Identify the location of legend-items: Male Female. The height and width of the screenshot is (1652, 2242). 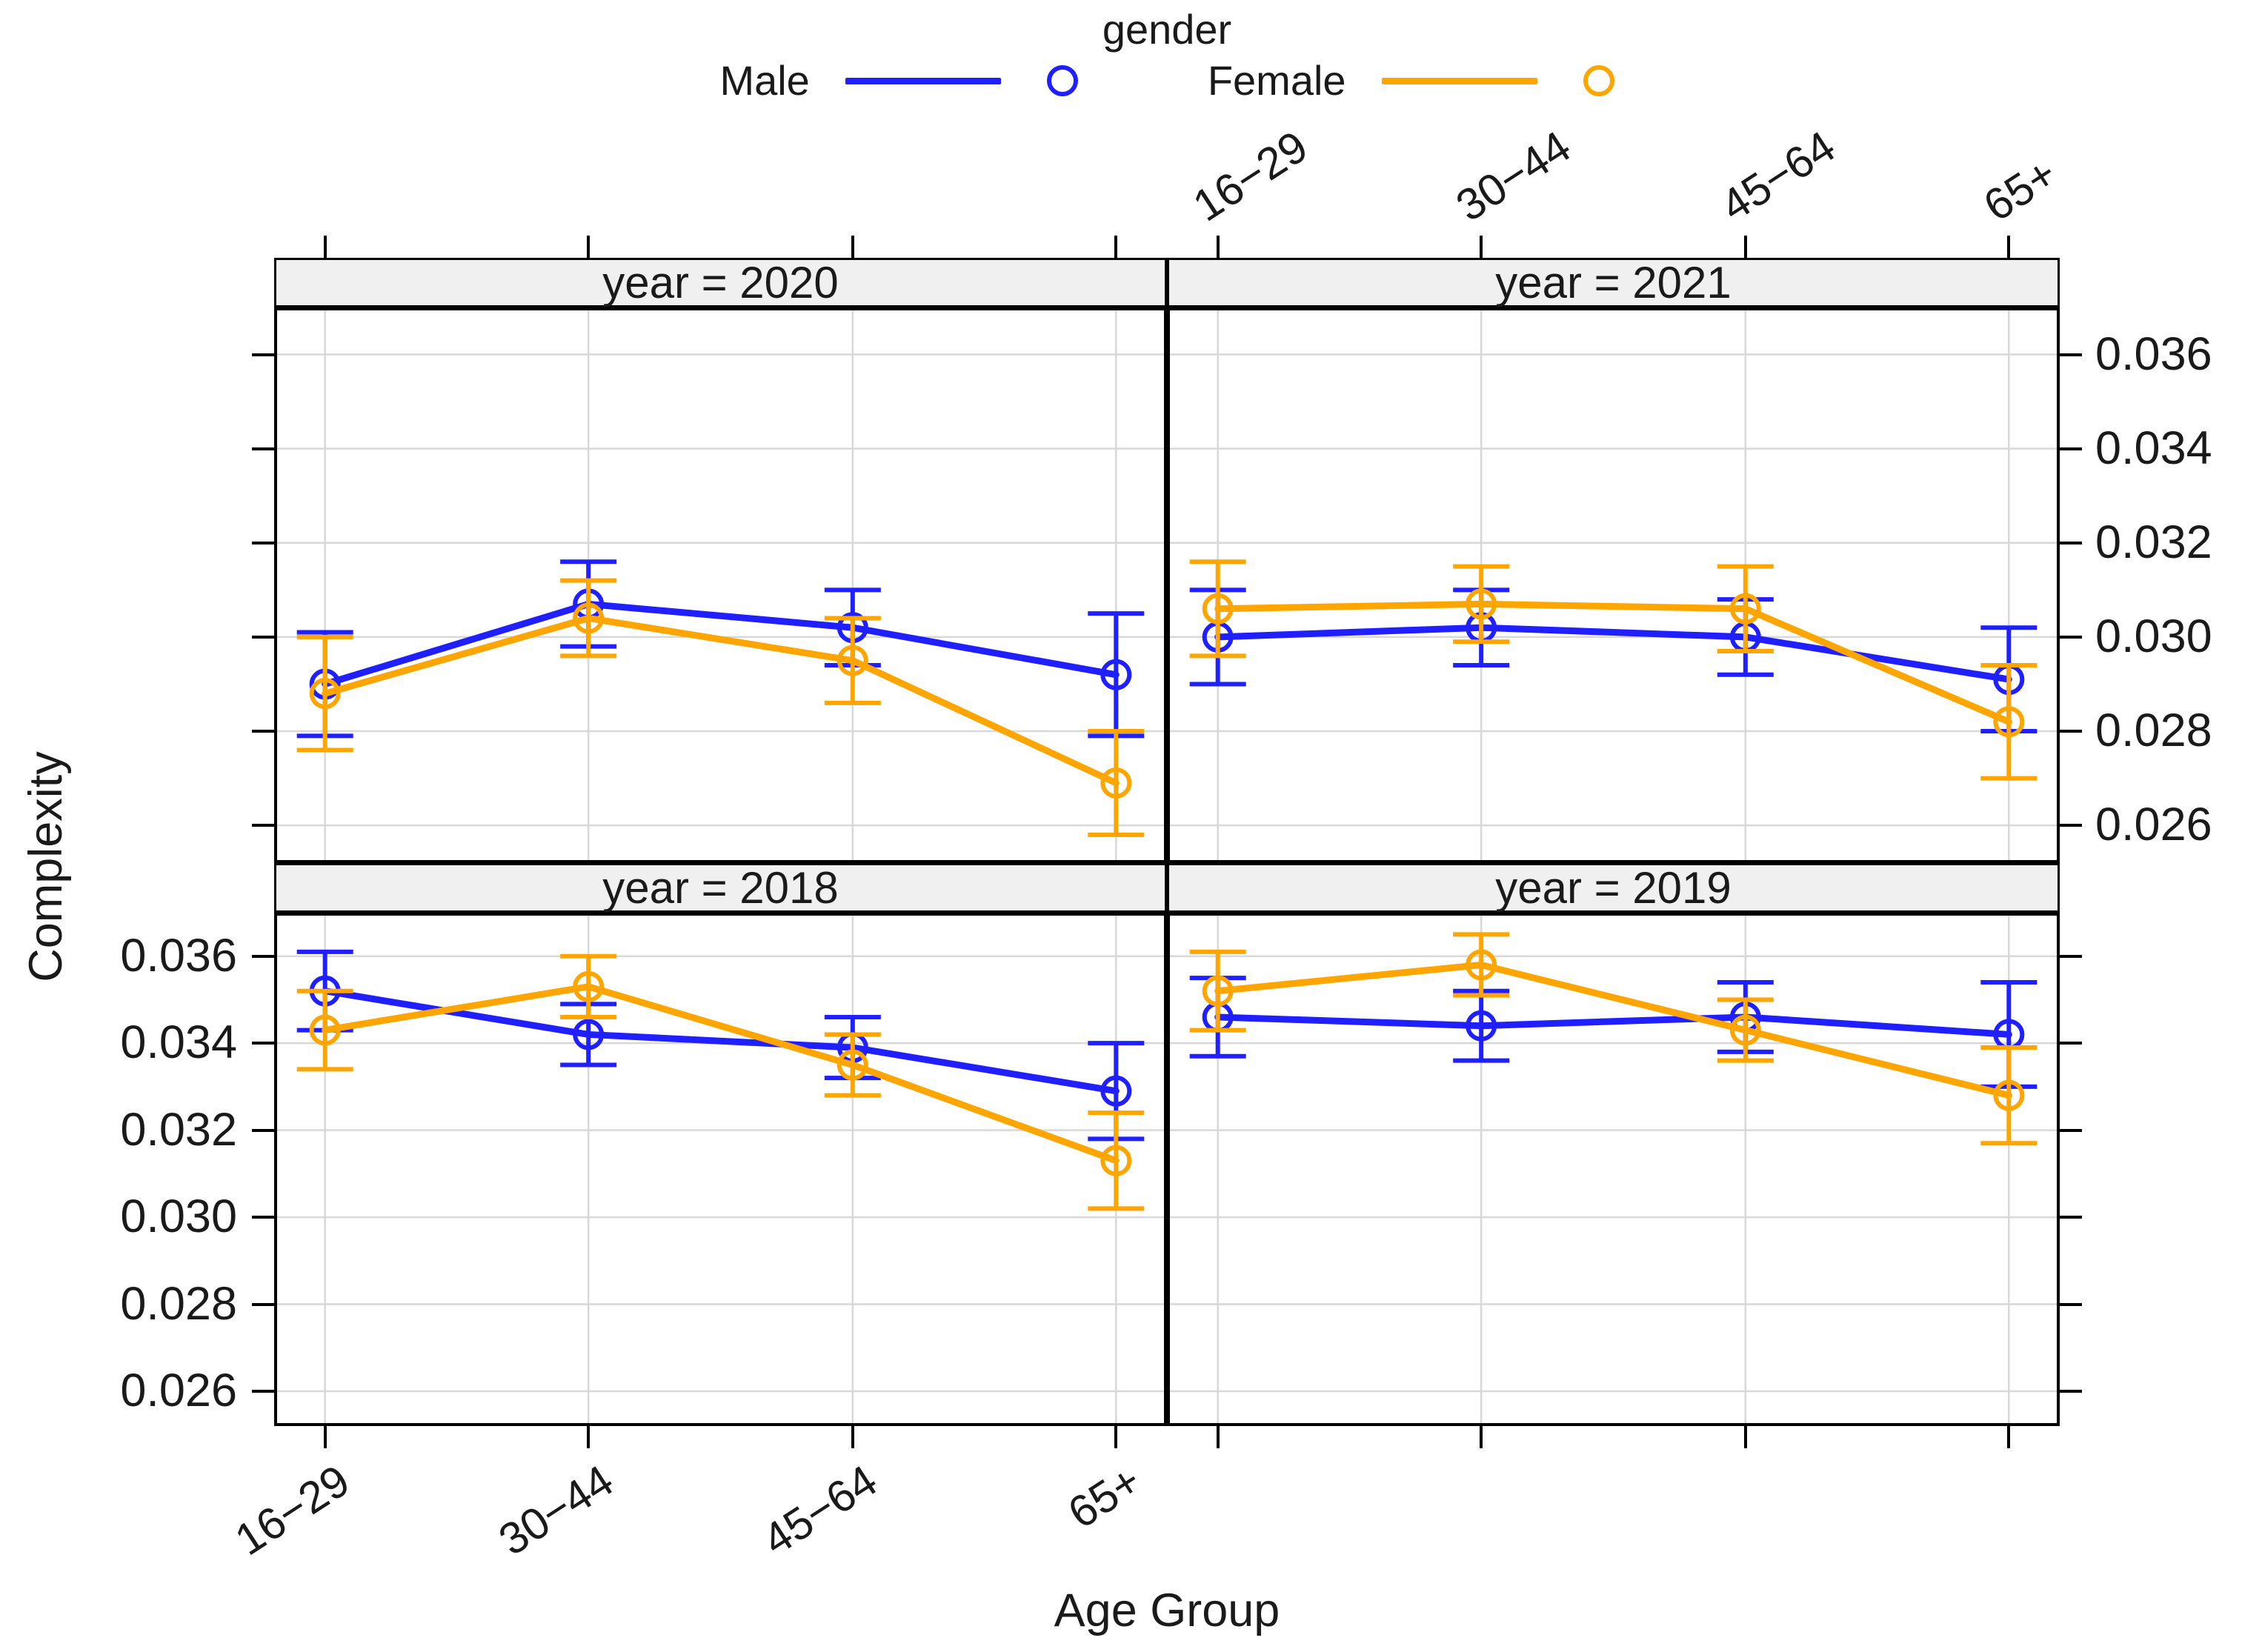
(1166, 81).